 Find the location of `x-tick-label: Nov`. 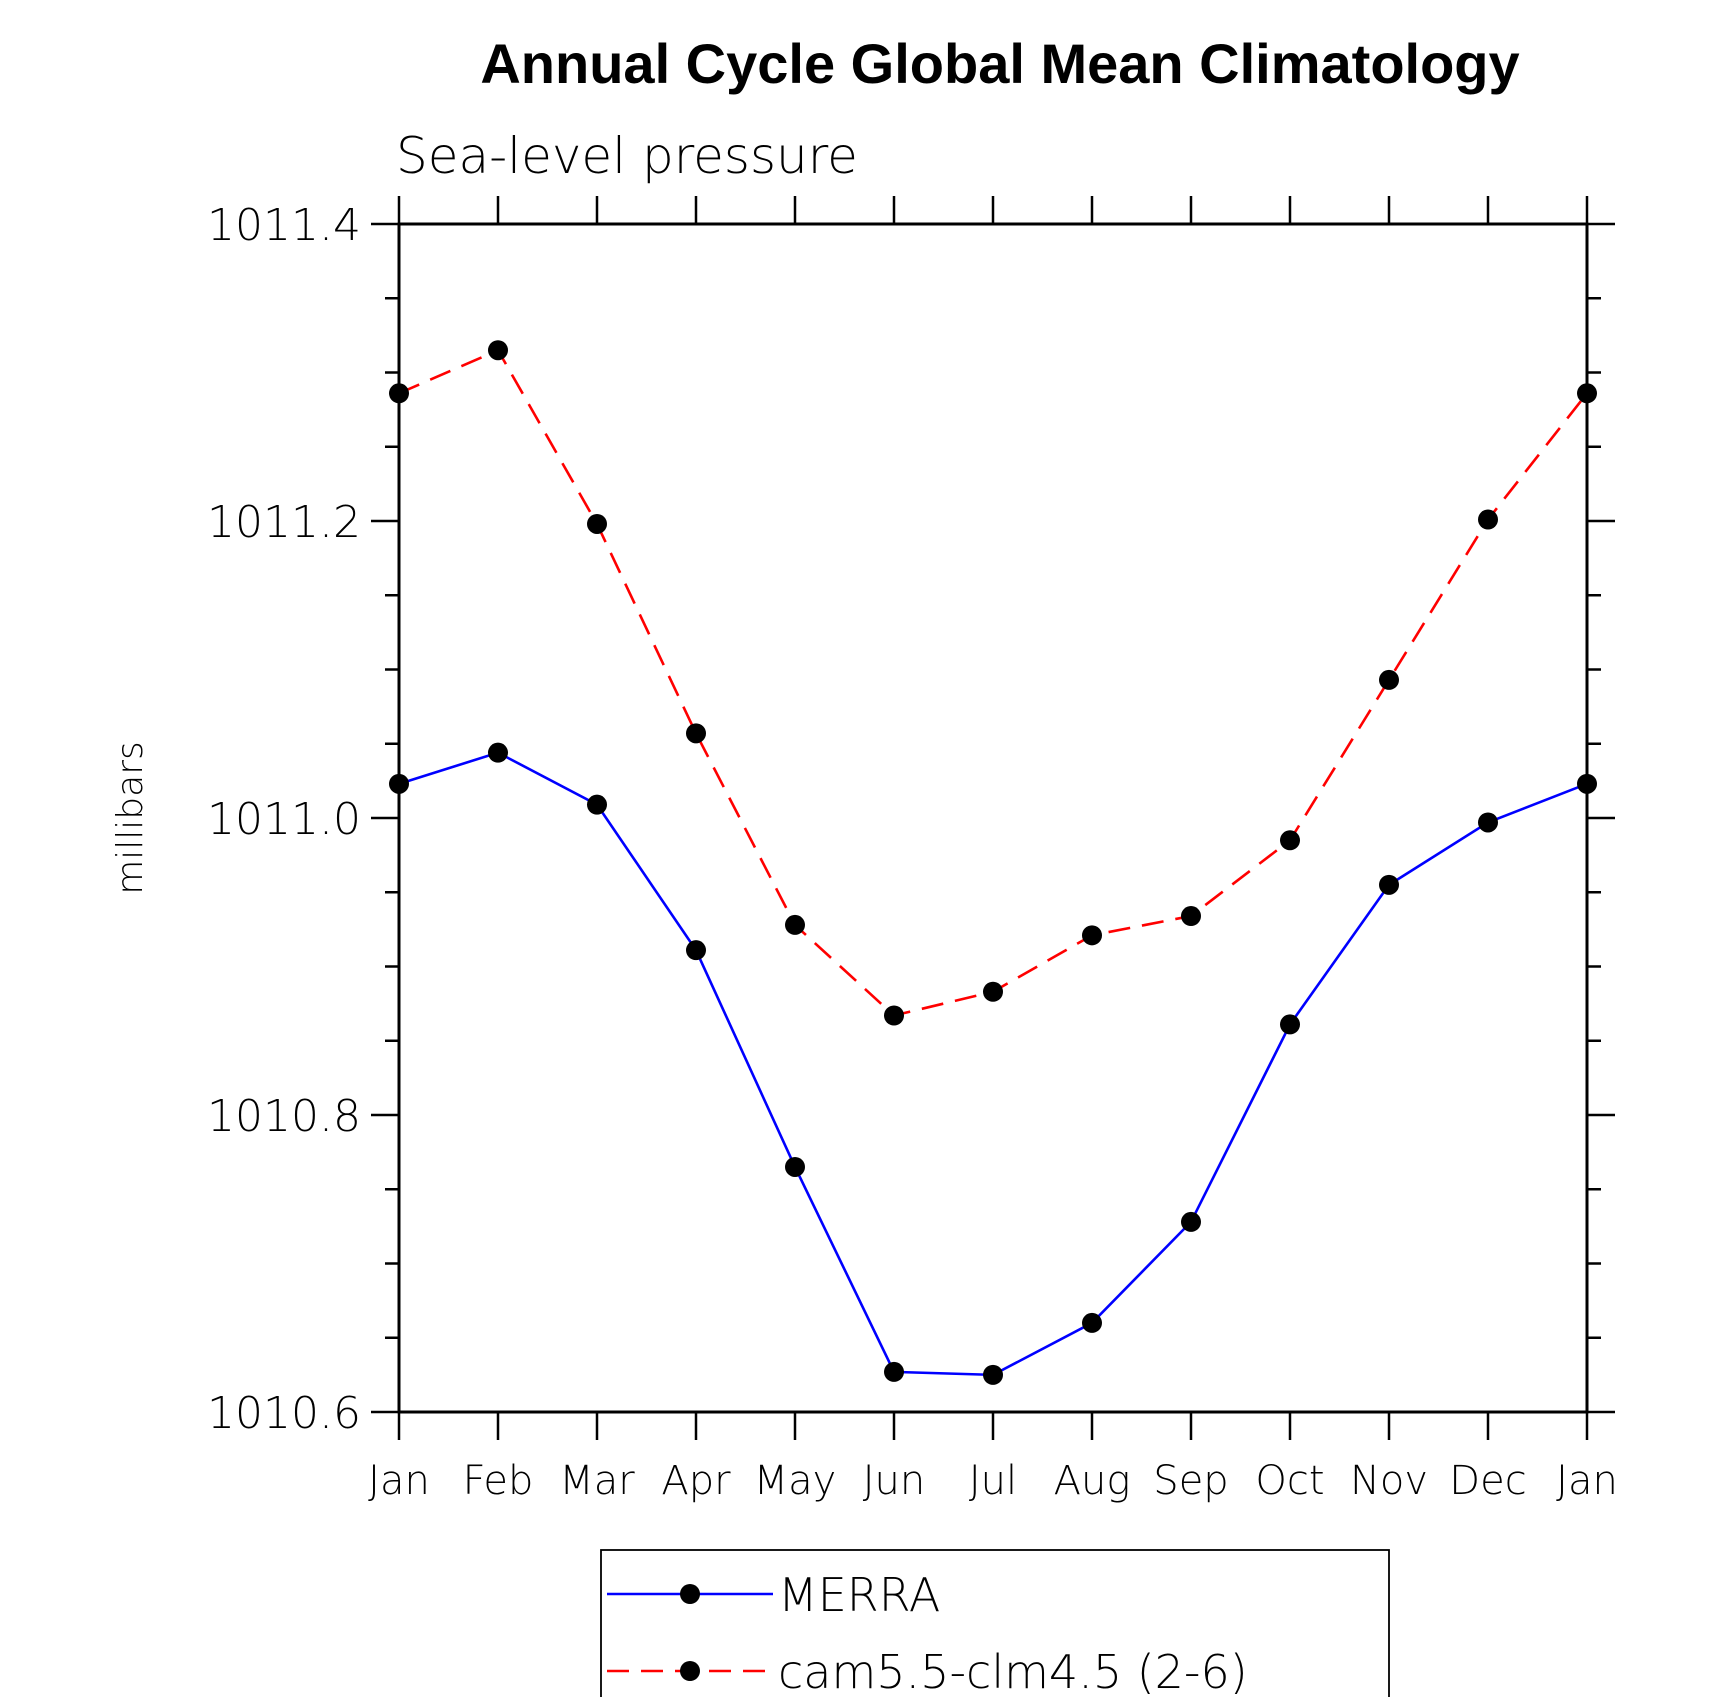

x-tick-label: Nov is located at coordinates (1389, 1481).